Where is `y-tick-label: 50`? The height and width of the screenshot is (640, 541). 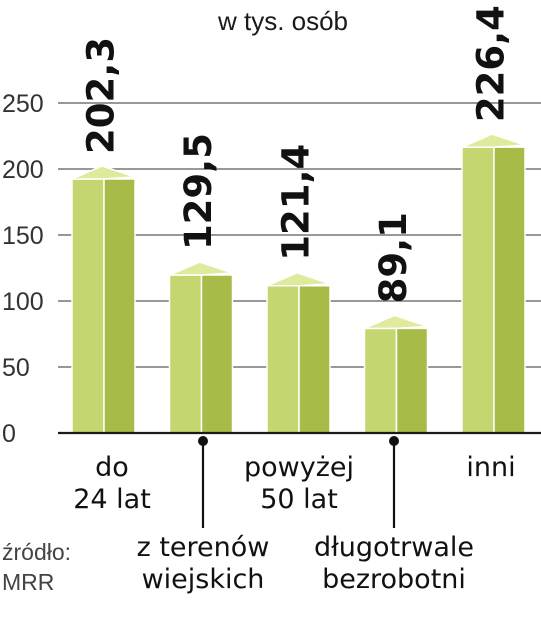 y-tick-label: 50 is located at coordinates (16, 368).